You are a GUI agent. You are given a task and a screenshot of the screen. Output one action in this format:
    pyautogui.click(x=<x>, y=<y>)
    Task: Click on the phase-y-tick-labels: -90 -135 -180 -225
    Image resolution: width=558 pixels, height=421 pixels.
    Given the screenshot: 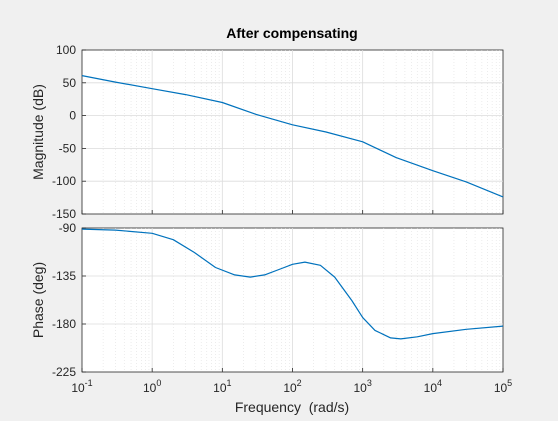 What is the action you would take?
    pyautogui.click(x=64, y=300)
    